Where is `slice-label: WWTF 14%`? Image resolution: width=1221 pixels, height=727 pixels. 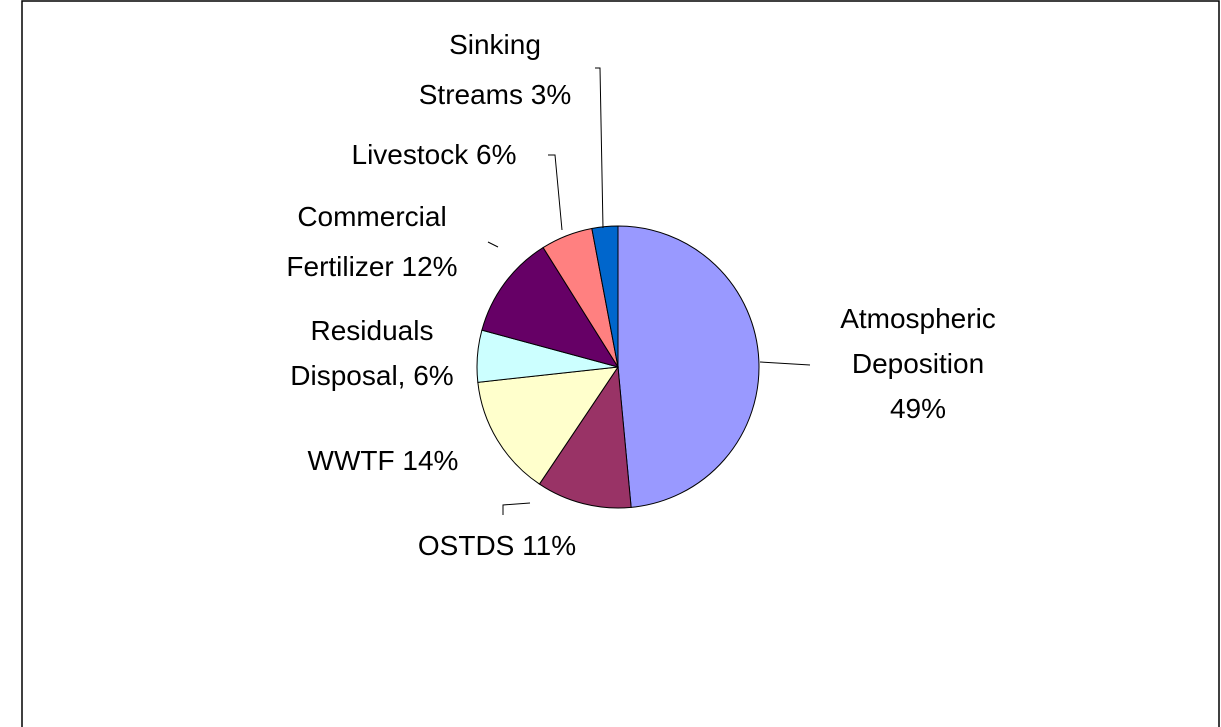
slice-label: WWTF 14% is located at coordinates (383, 460).